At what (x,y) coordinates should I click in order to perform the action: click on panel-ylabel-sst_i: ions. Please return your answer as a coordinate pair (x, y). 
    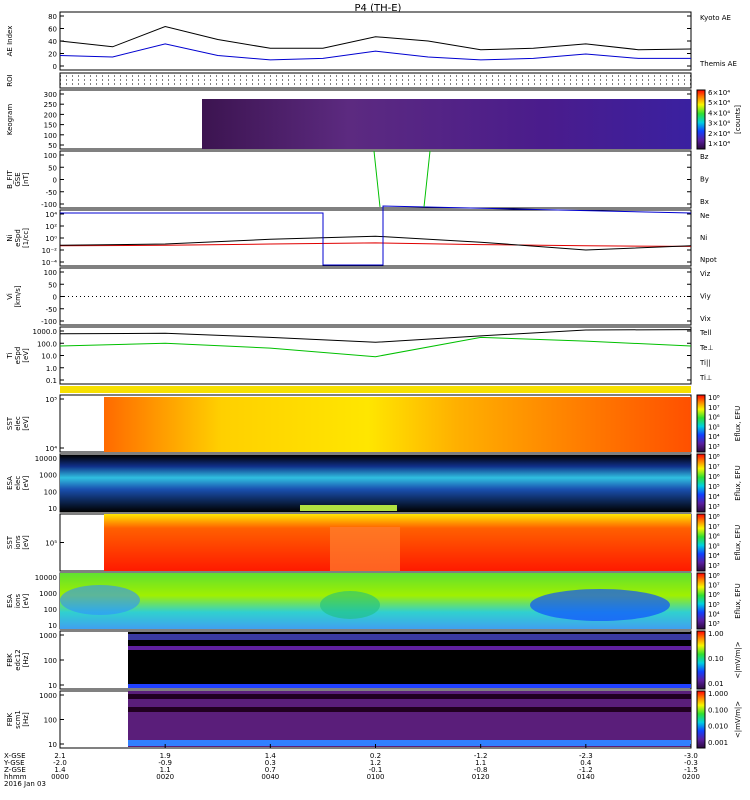
    Looking at the image, I should click on (18, 542).